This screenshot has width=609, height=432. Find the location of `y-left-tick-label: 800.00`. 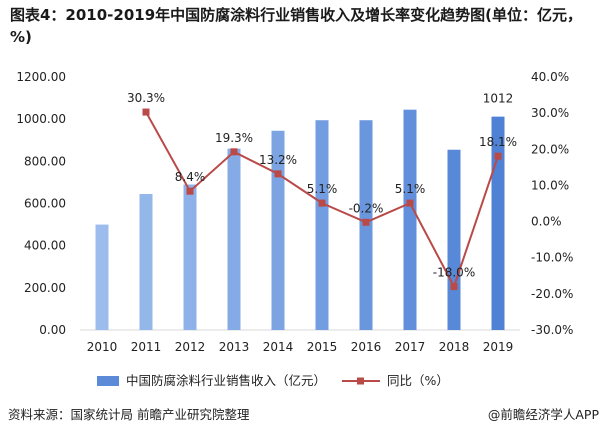

y-left-tick-label: 800.00 is located at coordinates (45, 161).